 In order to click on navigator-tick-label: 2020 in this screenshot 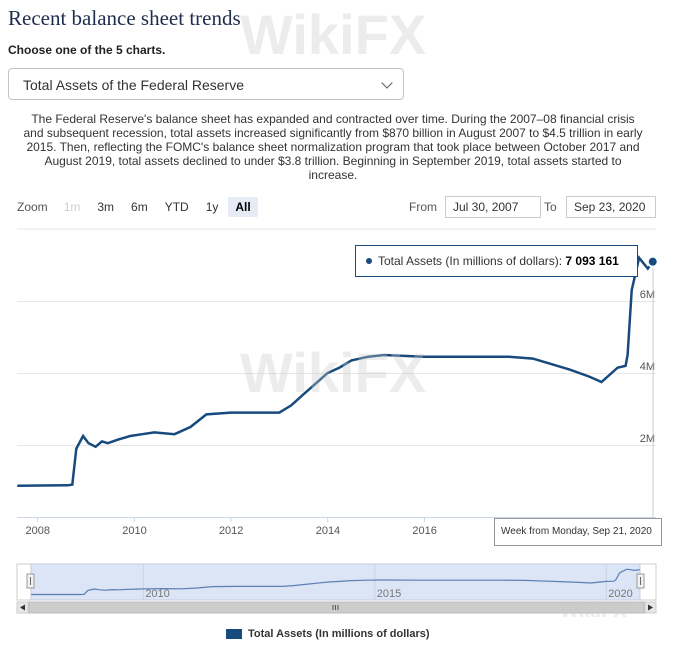, I will do `click(620, 594)`.